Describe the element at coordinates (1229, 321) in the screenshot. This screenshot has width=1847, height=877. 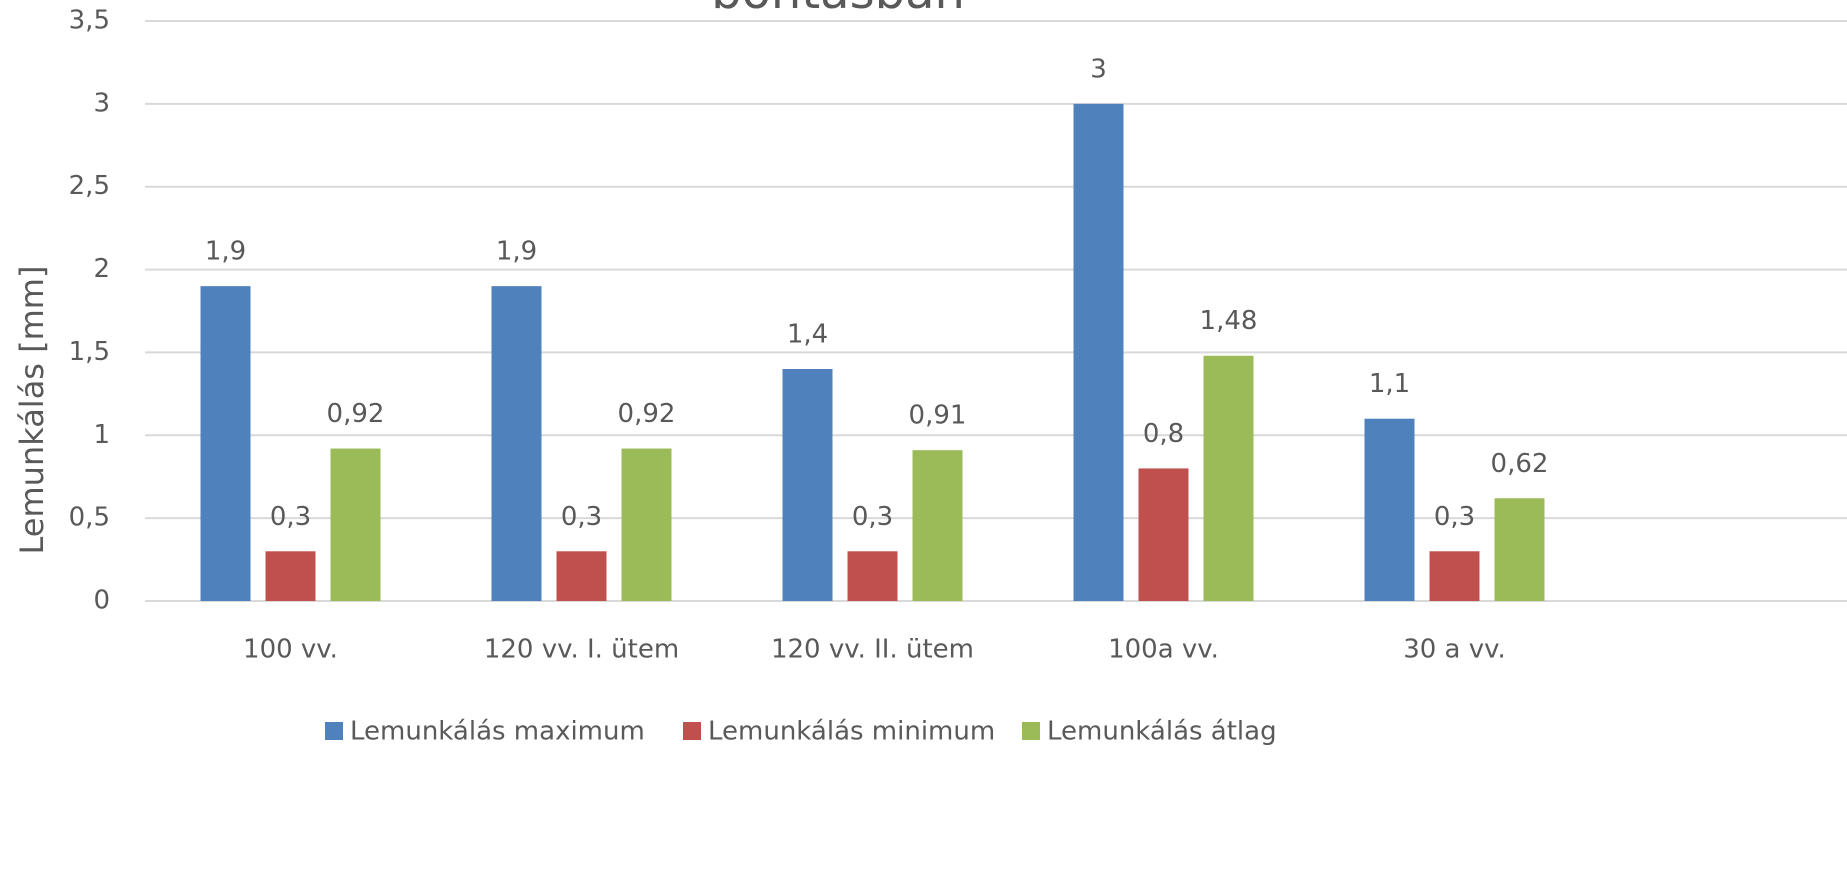
I see `data-label: 1,48` at that location.